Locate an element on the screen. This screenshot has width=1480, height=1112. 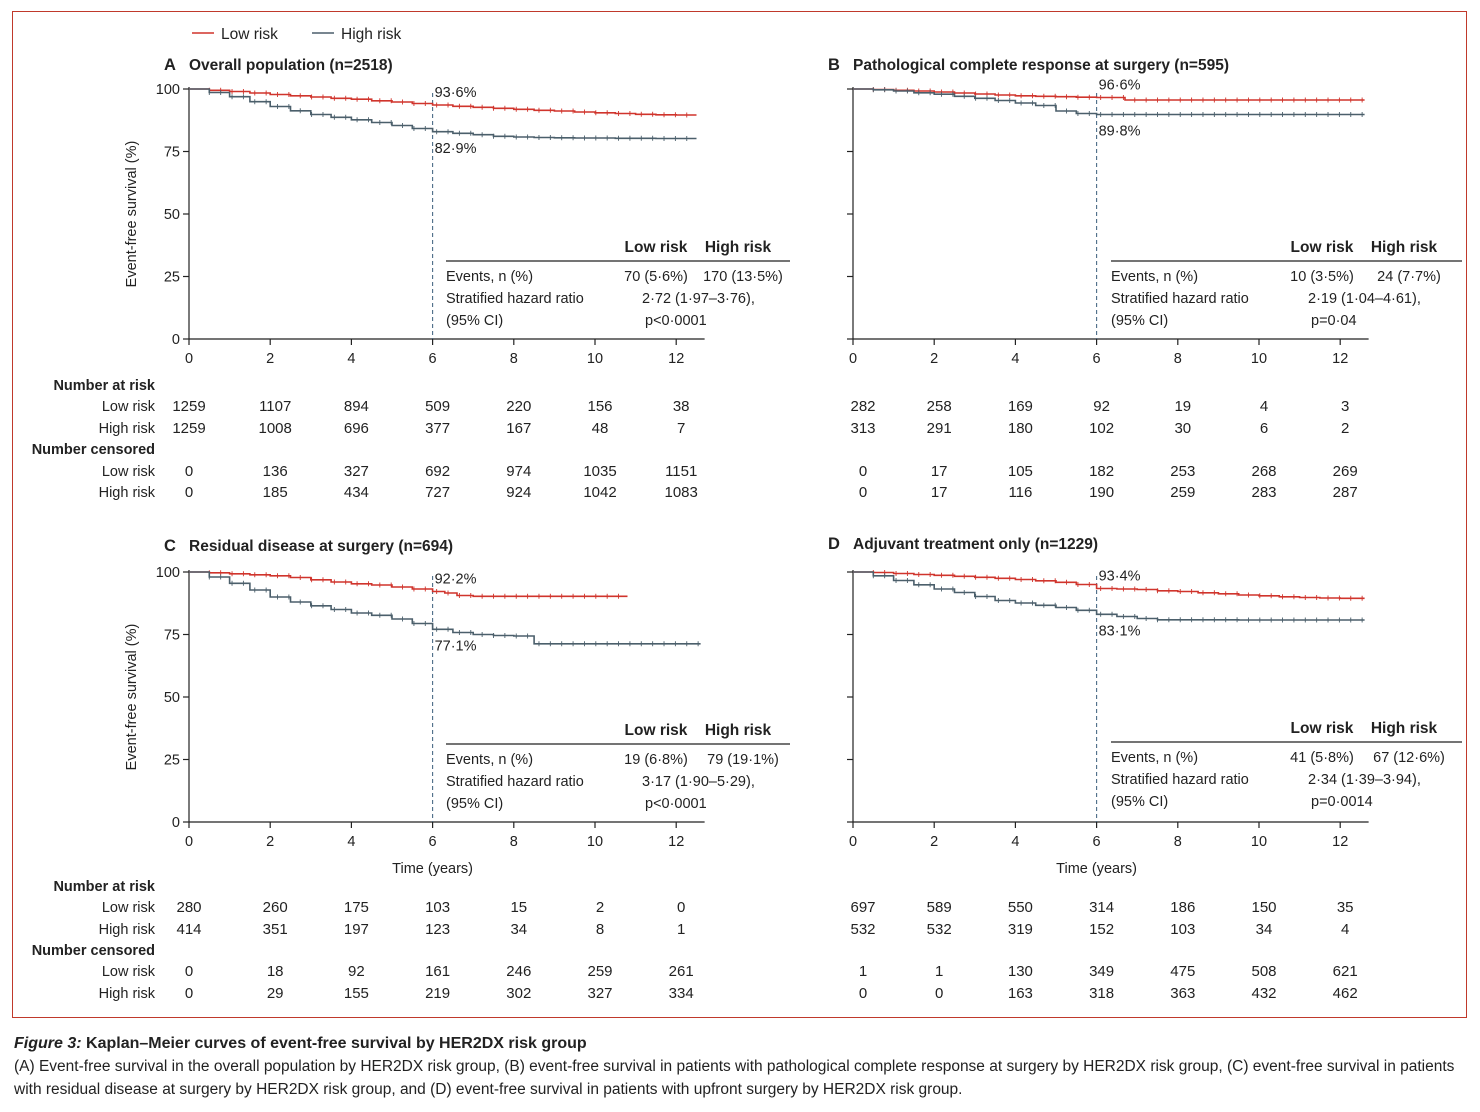
censored-high-value: 1042 is located at coordinates (599, 492).